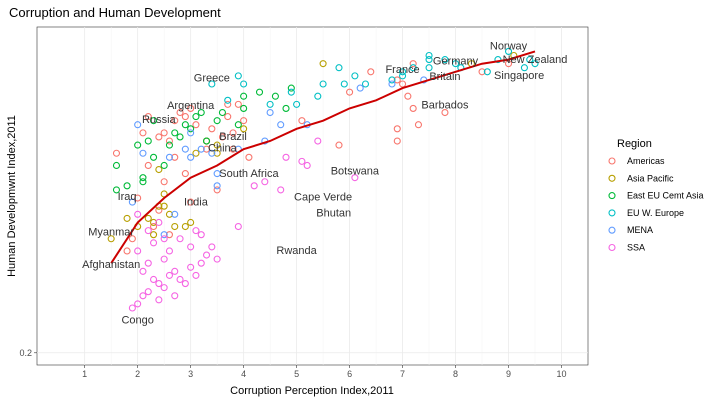  What do you see at coordinates (646, 161) in the screenshot?
I see `legend-label: Americas` at bounding box center [646, 161].